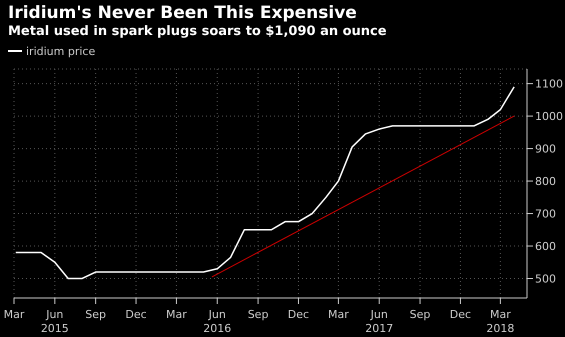  What do you see at coordinates (545, 279) in the screenshot?
I see `y-tick-label: 500` at bounding box center [545, 279].